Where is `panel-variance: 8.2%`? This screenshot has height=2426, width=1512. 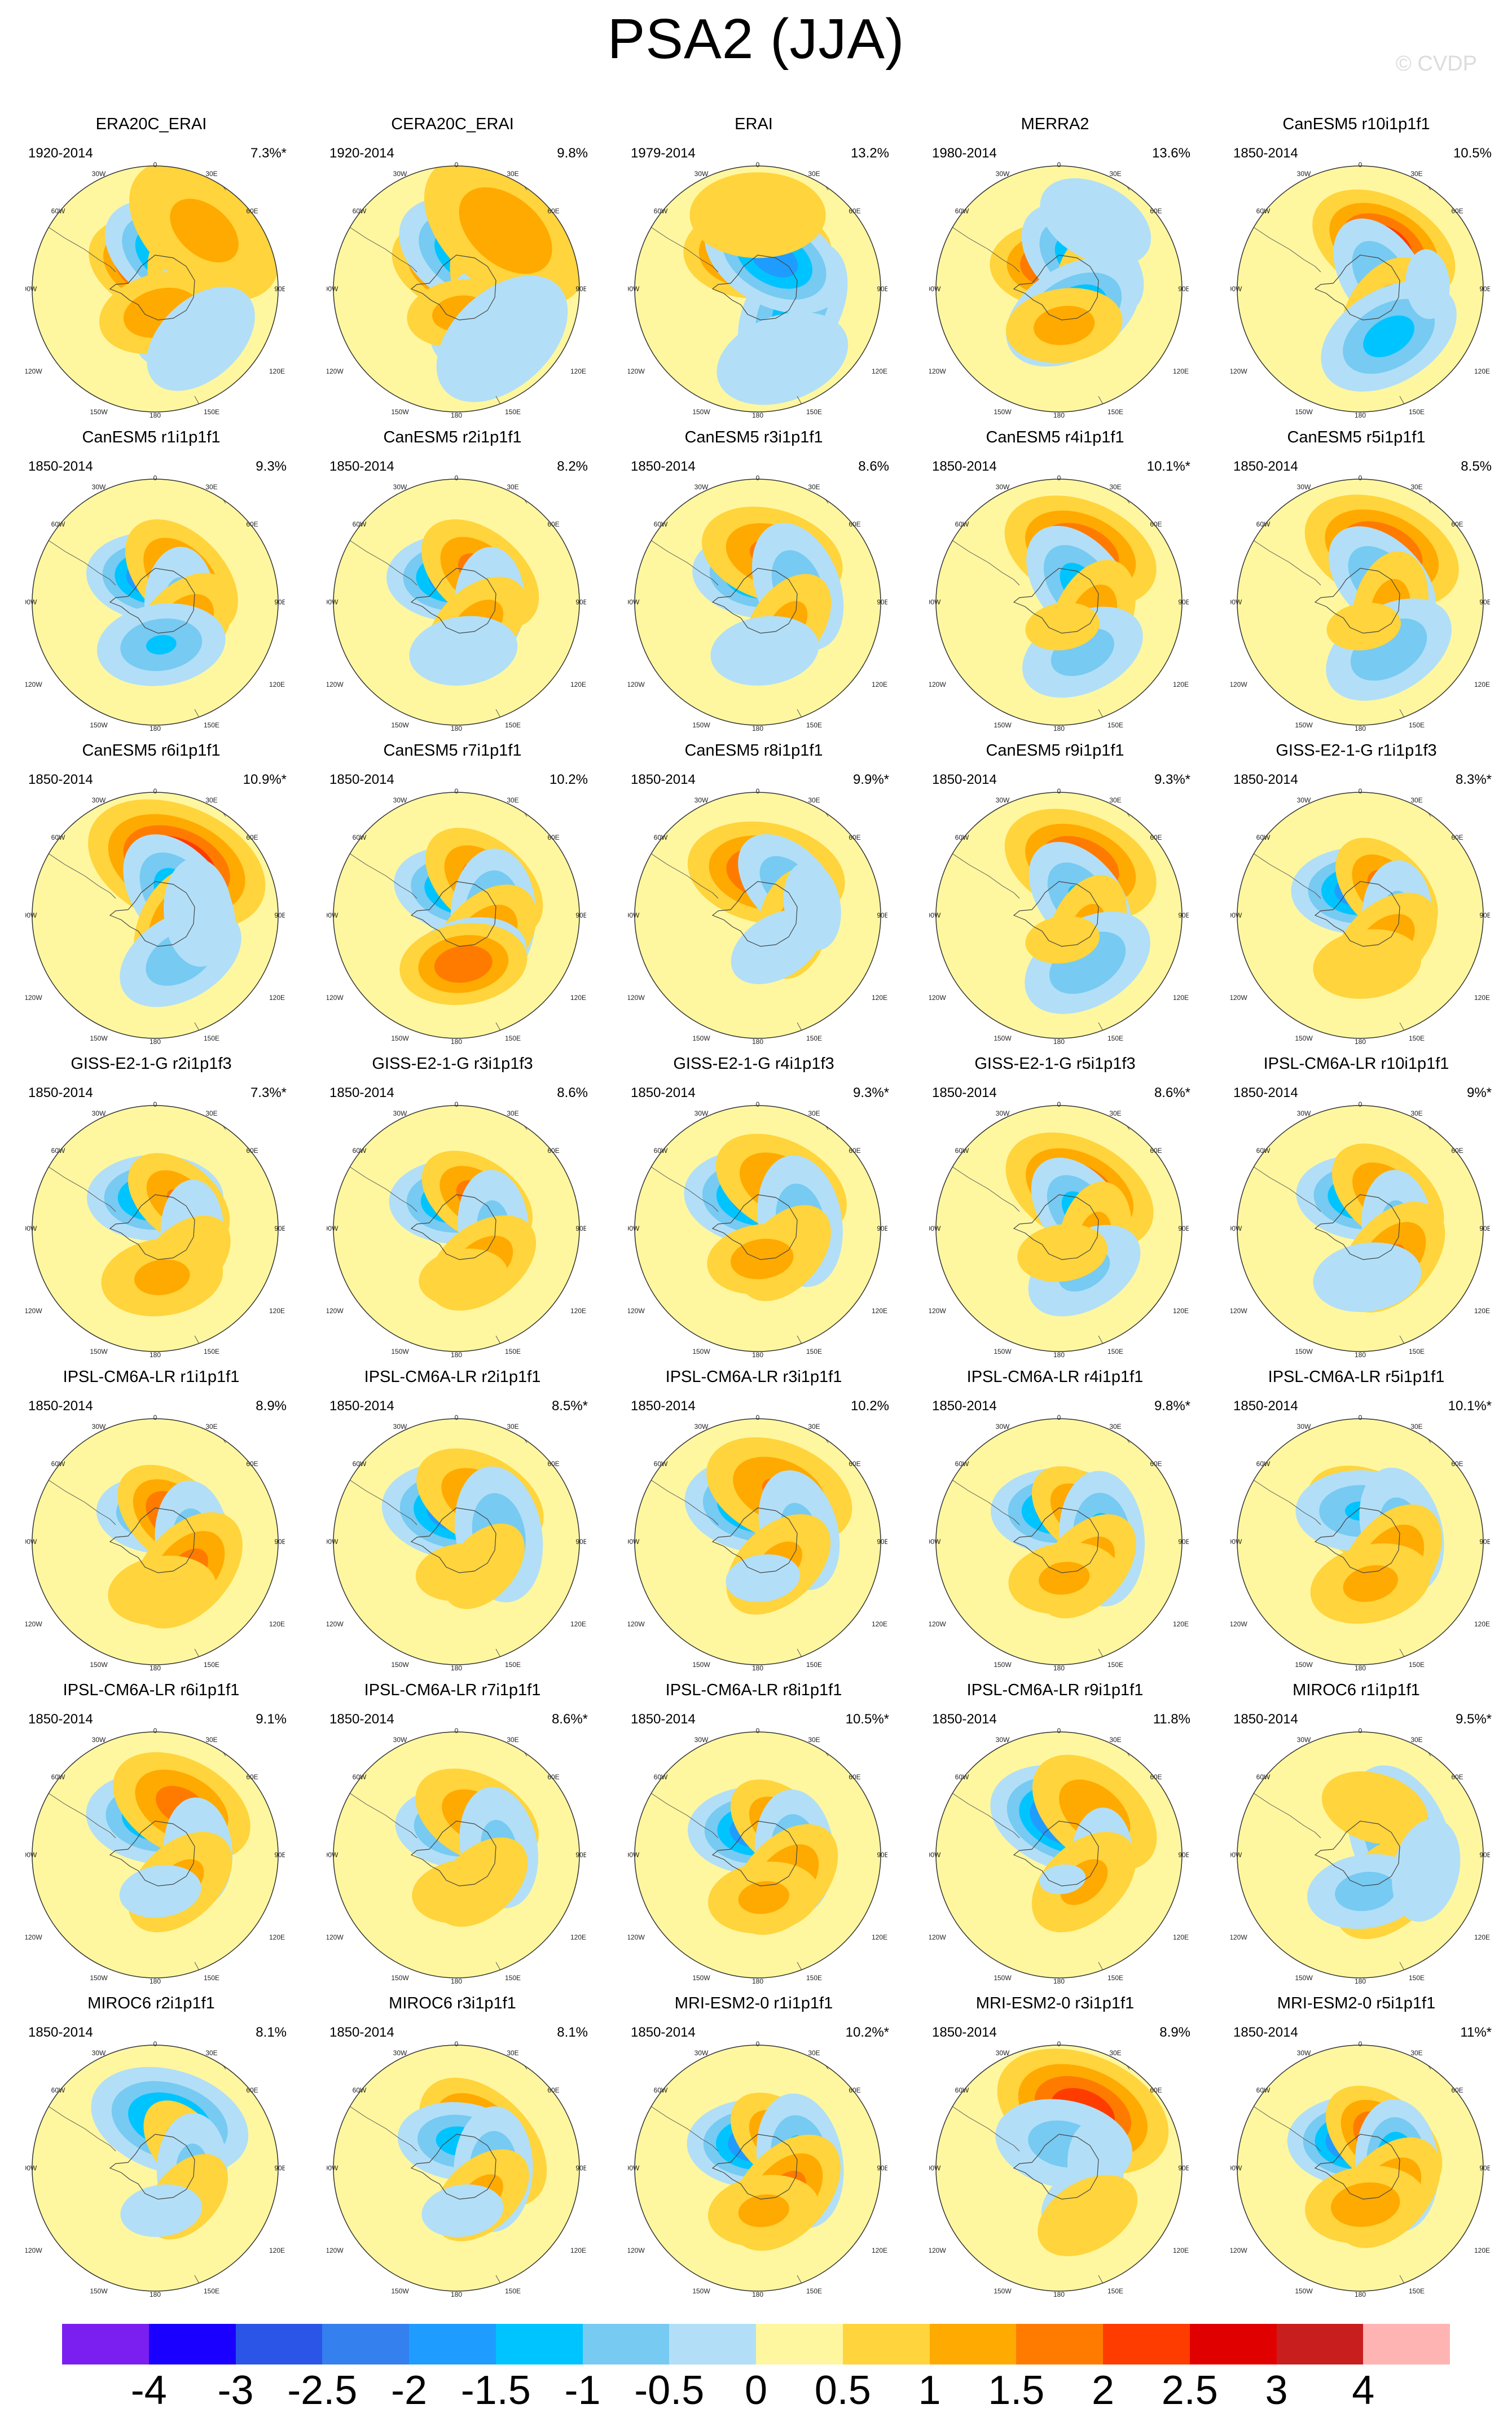 panel-variance: 8.2% is located at coordinates (573, 466).